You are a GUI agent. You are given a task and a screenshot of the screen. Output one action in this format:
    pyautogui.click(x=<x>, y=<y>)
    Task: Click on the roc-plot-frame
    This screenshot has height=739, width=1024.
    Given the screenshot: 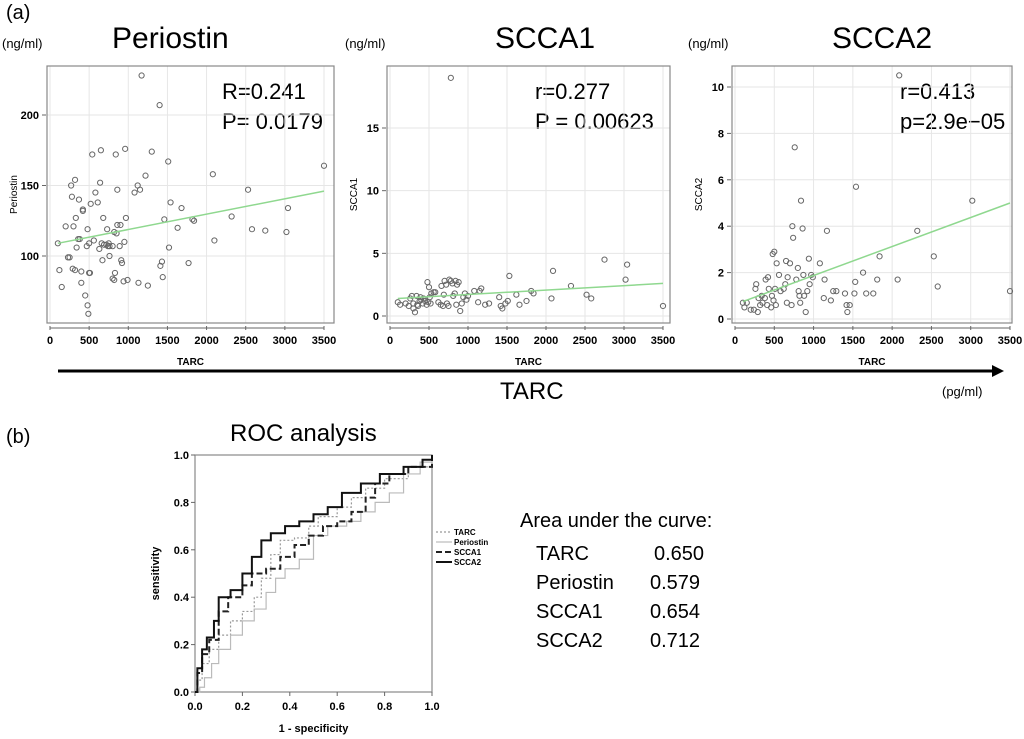 What is the action you would take?
    pyautogui.click(x=313, y=573)
    